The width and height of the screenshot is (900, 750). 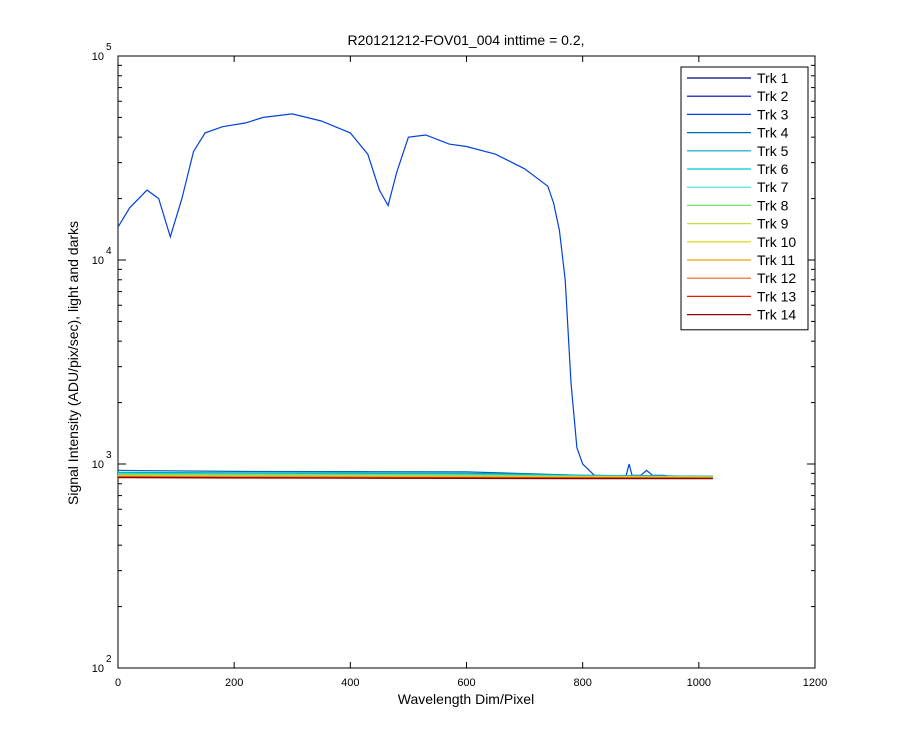 I want to click on y-tick-exponent: 4, so click(x=109, y=251).